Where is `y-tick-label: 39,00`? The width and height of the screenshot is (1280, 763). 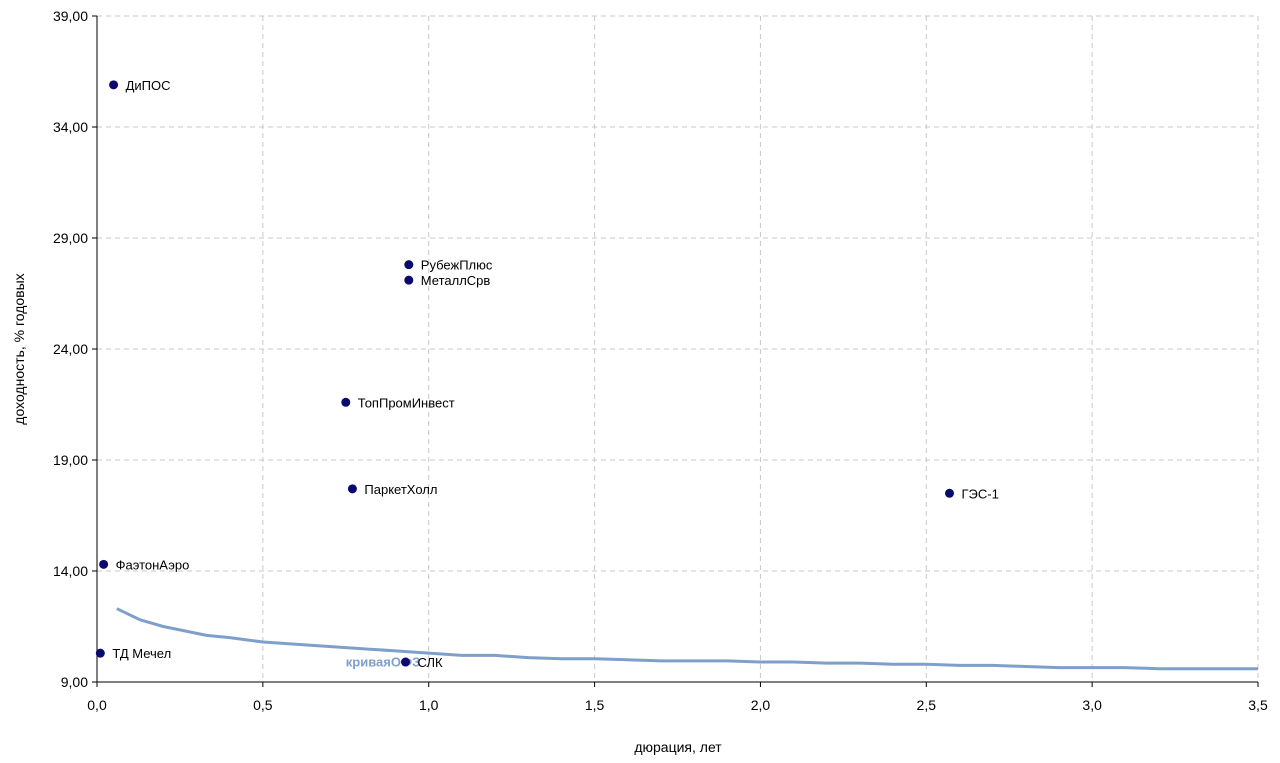 y-tick-label: 39,00 is located at coordinates (70, 16).